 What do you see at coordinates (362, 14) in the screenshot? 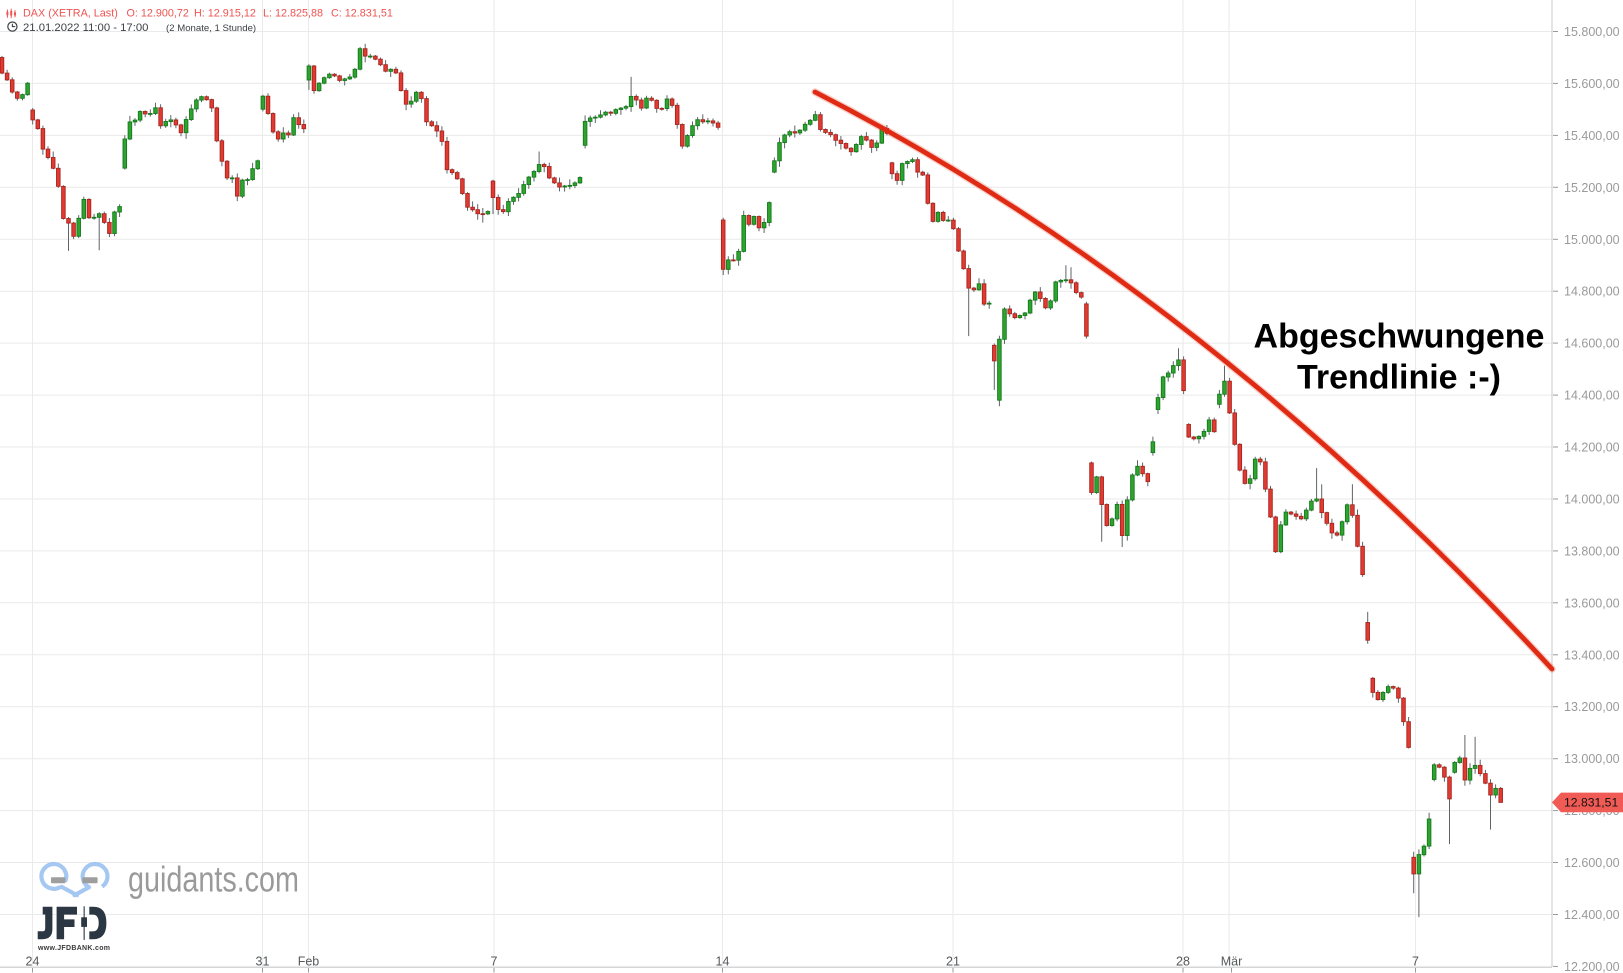
I see `svg-text: C: 12.831,51` at bounding box center [362, 14].